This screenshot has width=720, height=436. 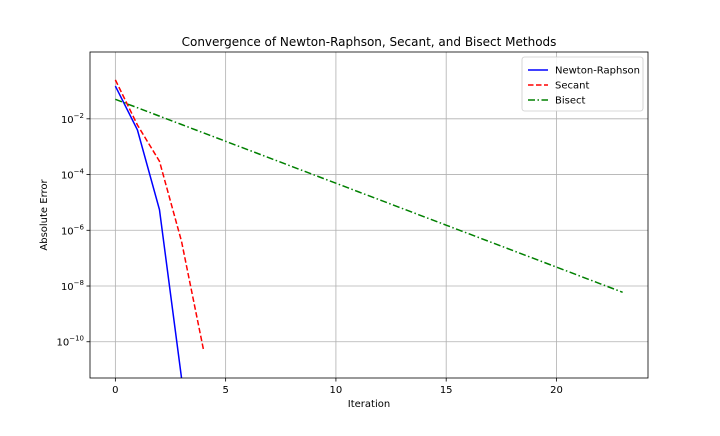 I want to click on series-line-newton-raphson, so click(x=148, y=232).